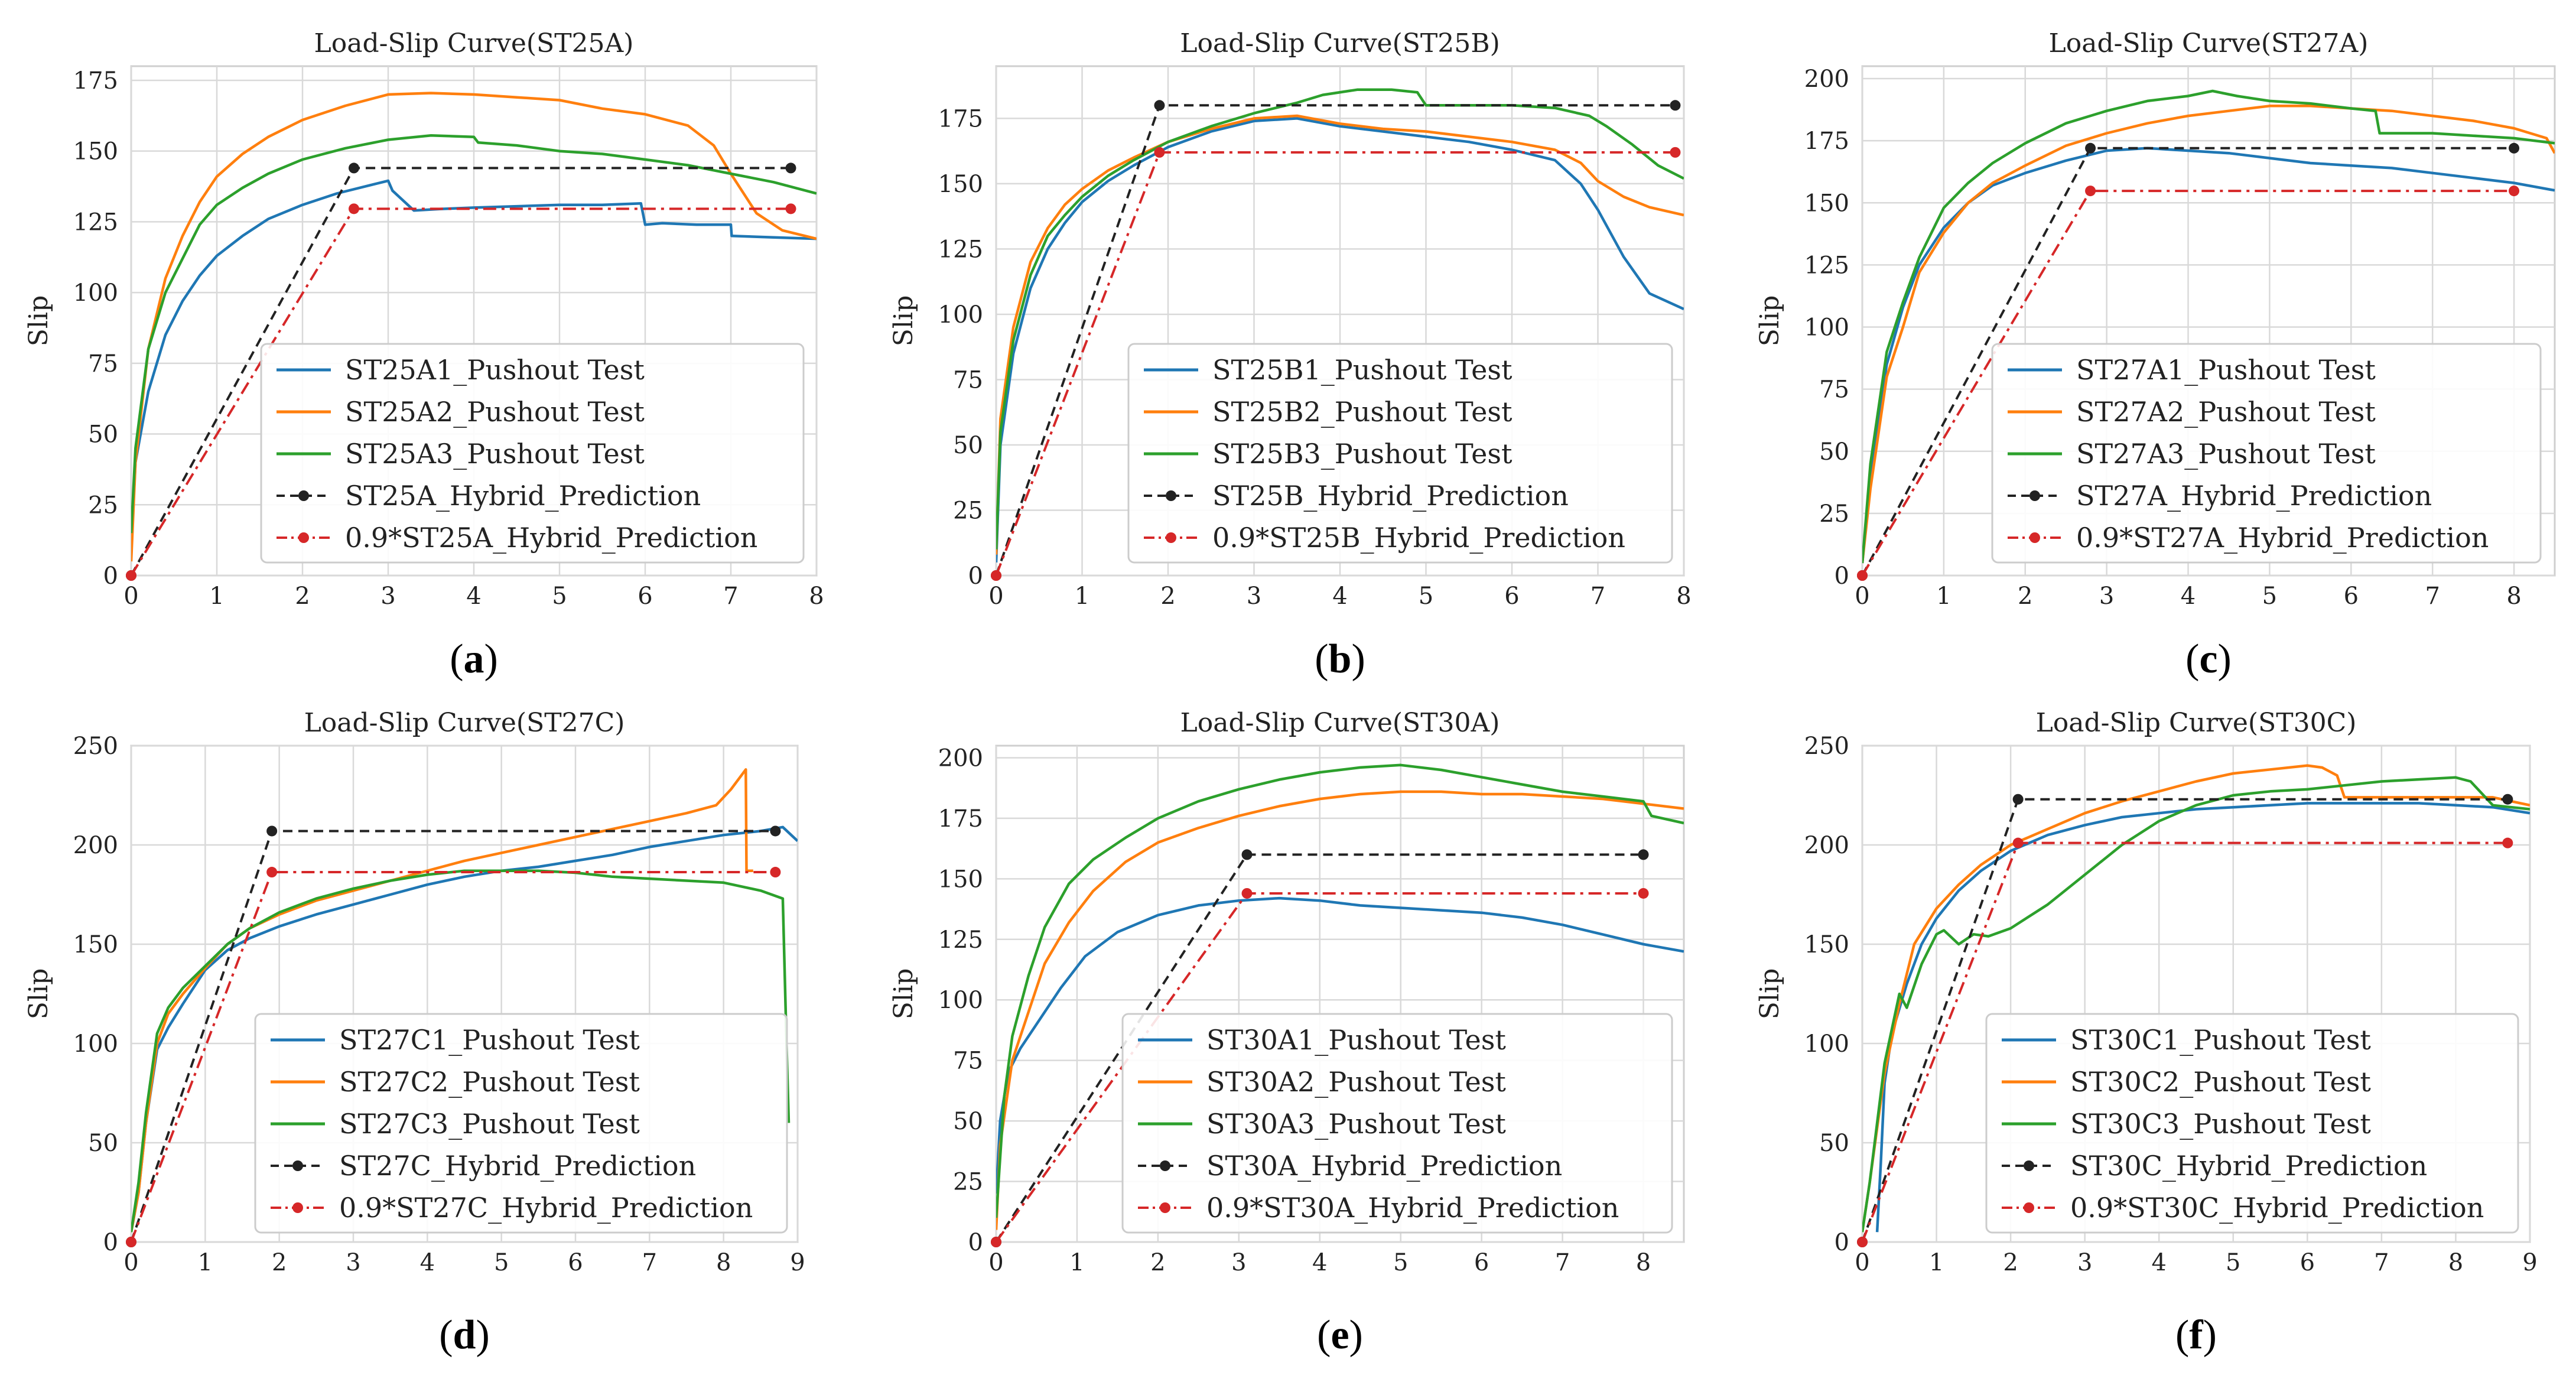 The width and height of the screenshot is (2576, 1385). Describe the element at coordinates (1362, 370) in the screenshot. I see `legend-label: ST25B1_Pushout Test` at that location.